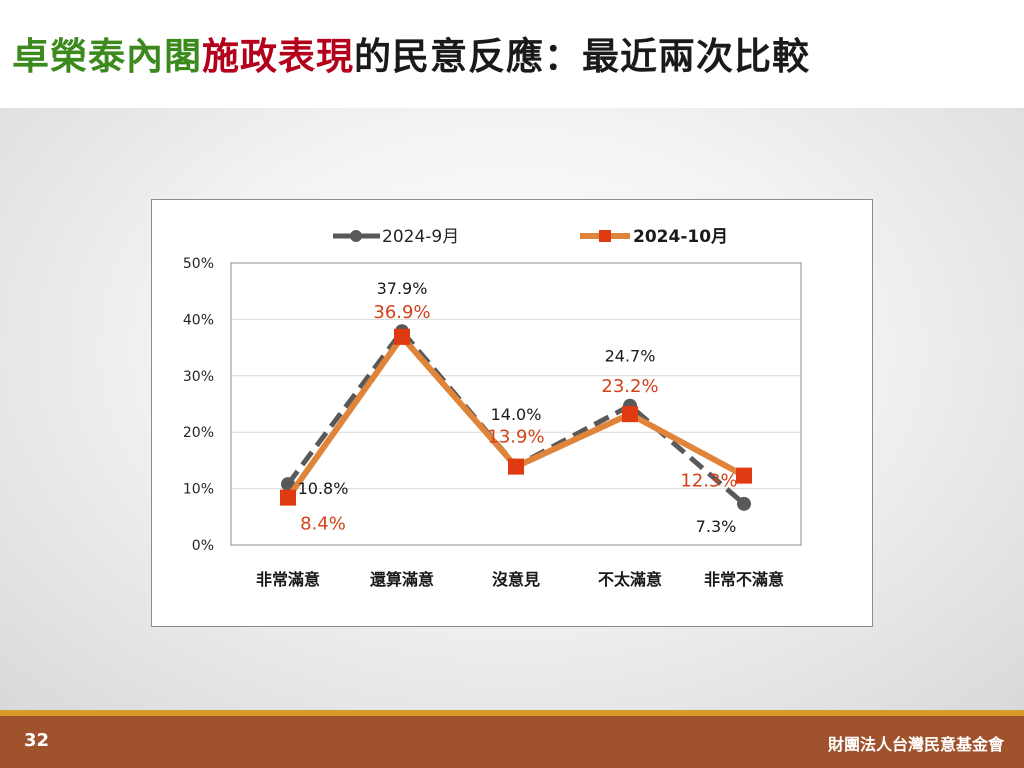 The image size is (1024, 768). Describe the element at coordinates (680, 237) in the screenshot. I see `legend-label-2024-10: 2024-10月` at that location.